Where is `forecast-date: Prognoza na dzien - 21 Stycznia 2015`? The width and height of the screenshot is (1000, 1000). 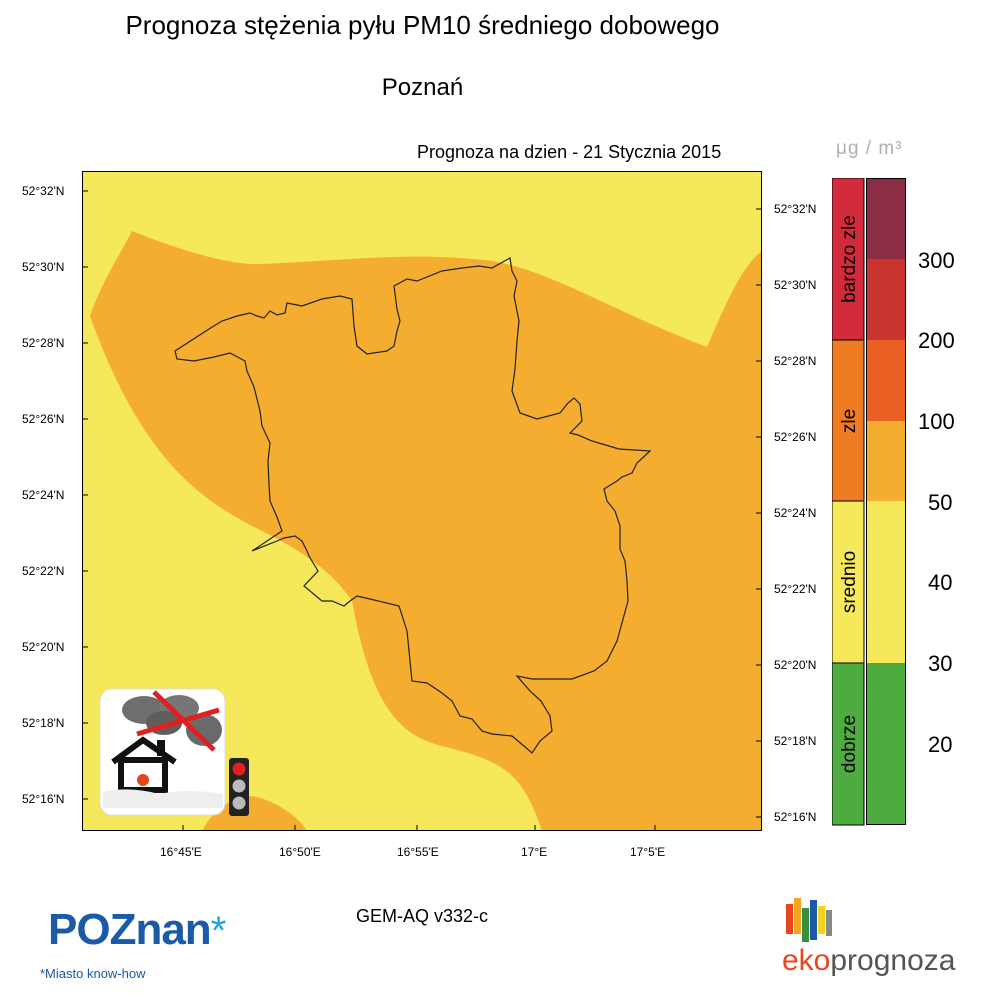
forecast-date: Prognoza na dzien - 21 Stycznia 2015 is located at coordinates (569, 152).